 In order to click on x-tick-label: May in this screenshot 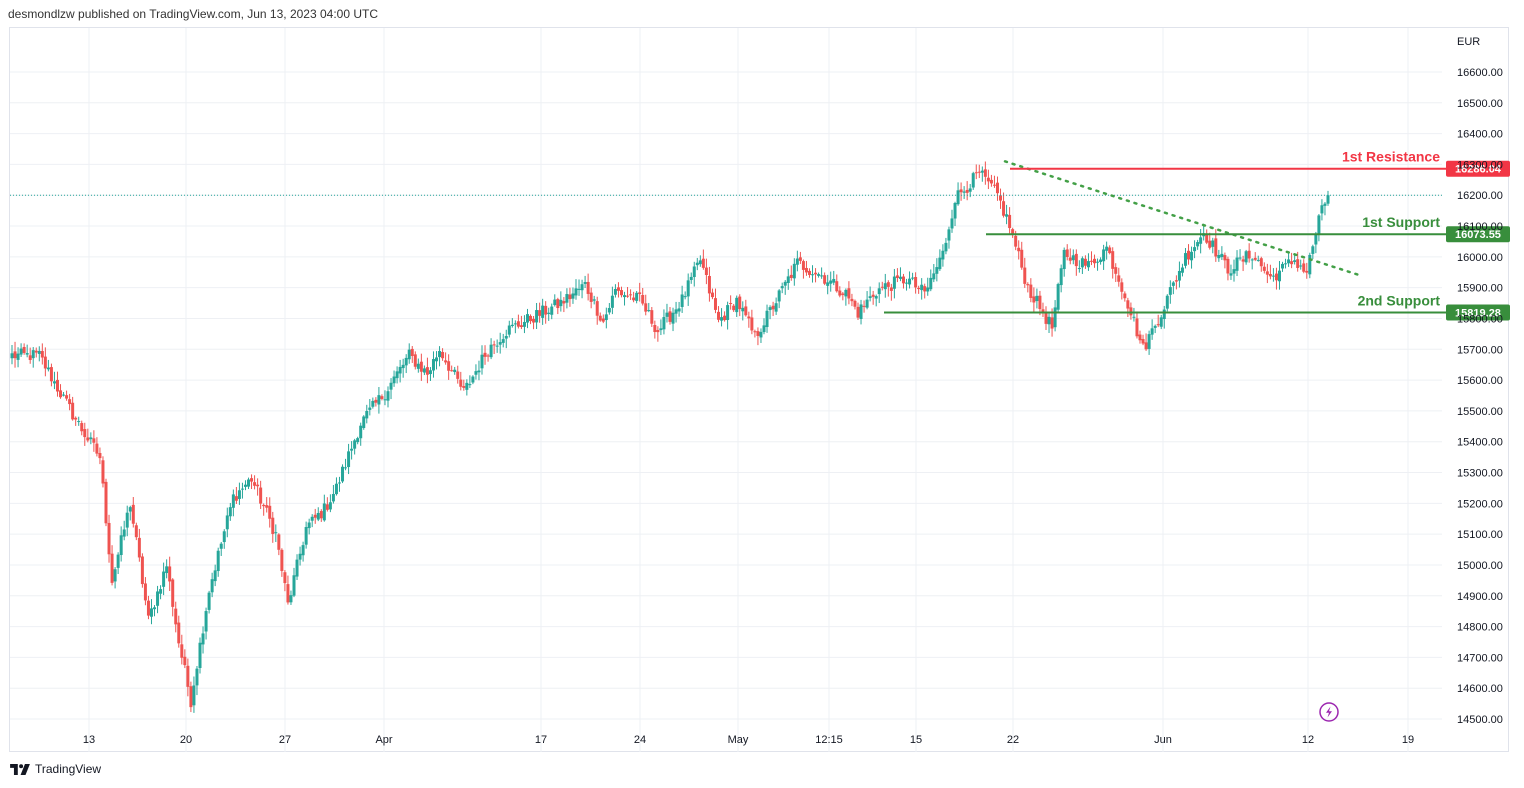, I will do `click(738, 740)`.